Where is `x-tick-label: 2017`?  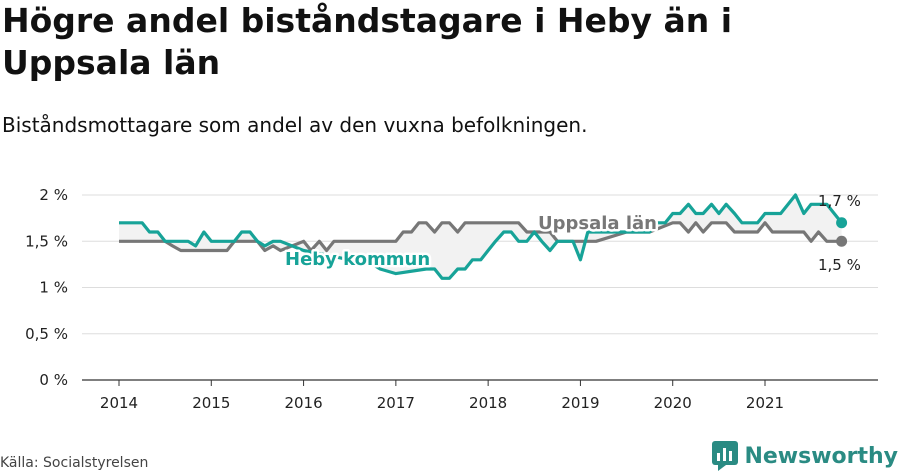
x-tick-label: 2017 is located at coordinates (396, 403).